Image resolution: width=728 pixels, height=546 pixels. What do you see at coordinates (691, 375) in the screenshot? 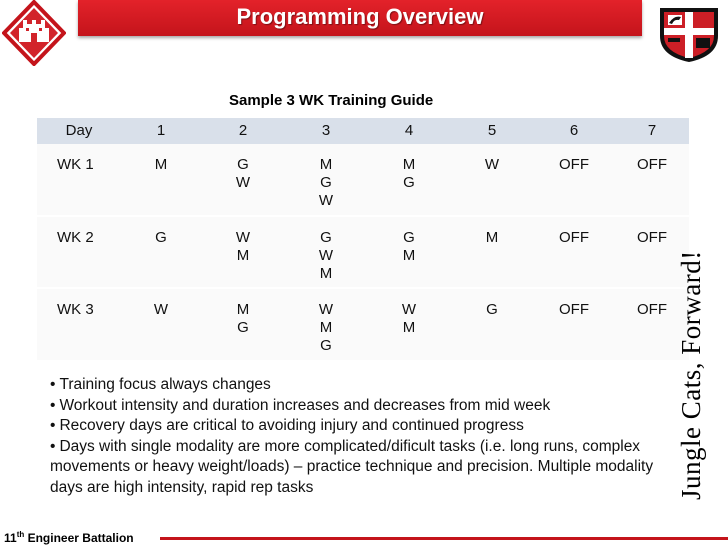
I see `side-motto: Jungle Cats, Forward!` at bounding box center [691, 375].